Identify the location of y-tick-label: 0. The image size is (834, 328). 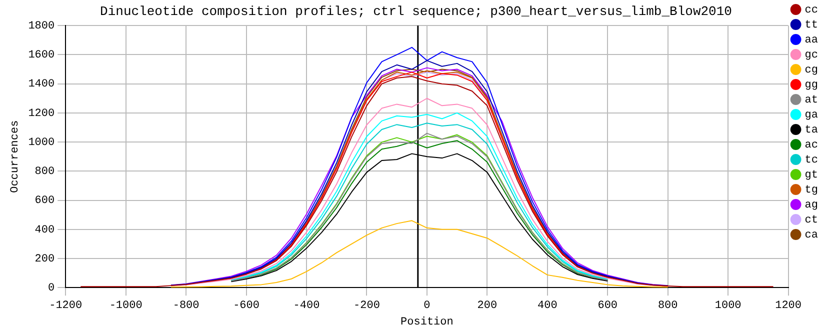
(51, 288).